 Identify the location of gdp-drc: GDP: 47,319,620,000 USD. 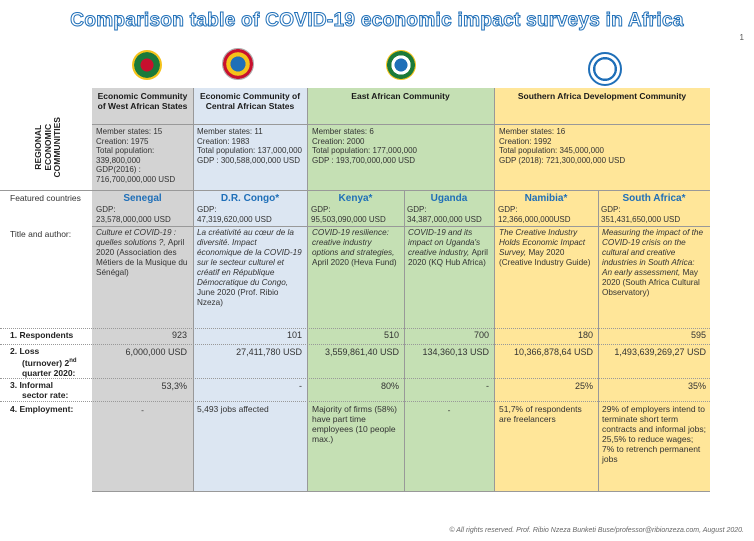
(234, 214).